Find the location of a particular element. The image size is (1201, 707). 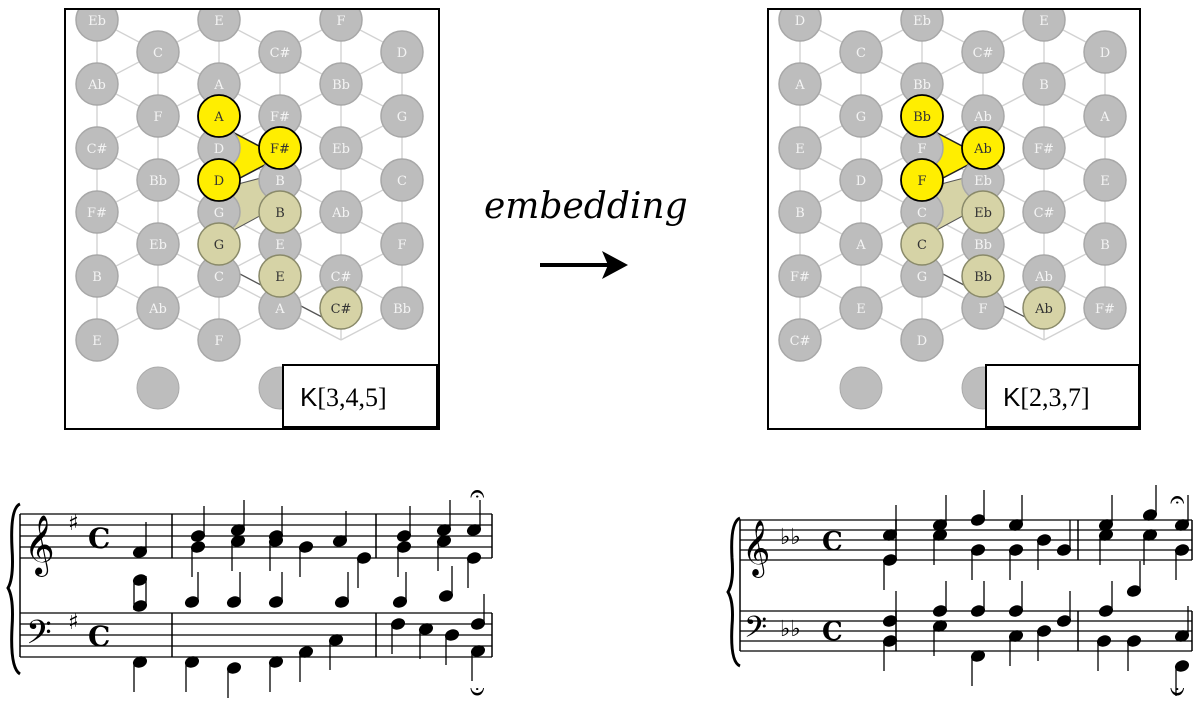

flat-icon: ♭♭ is located at coordinates (790, 629).